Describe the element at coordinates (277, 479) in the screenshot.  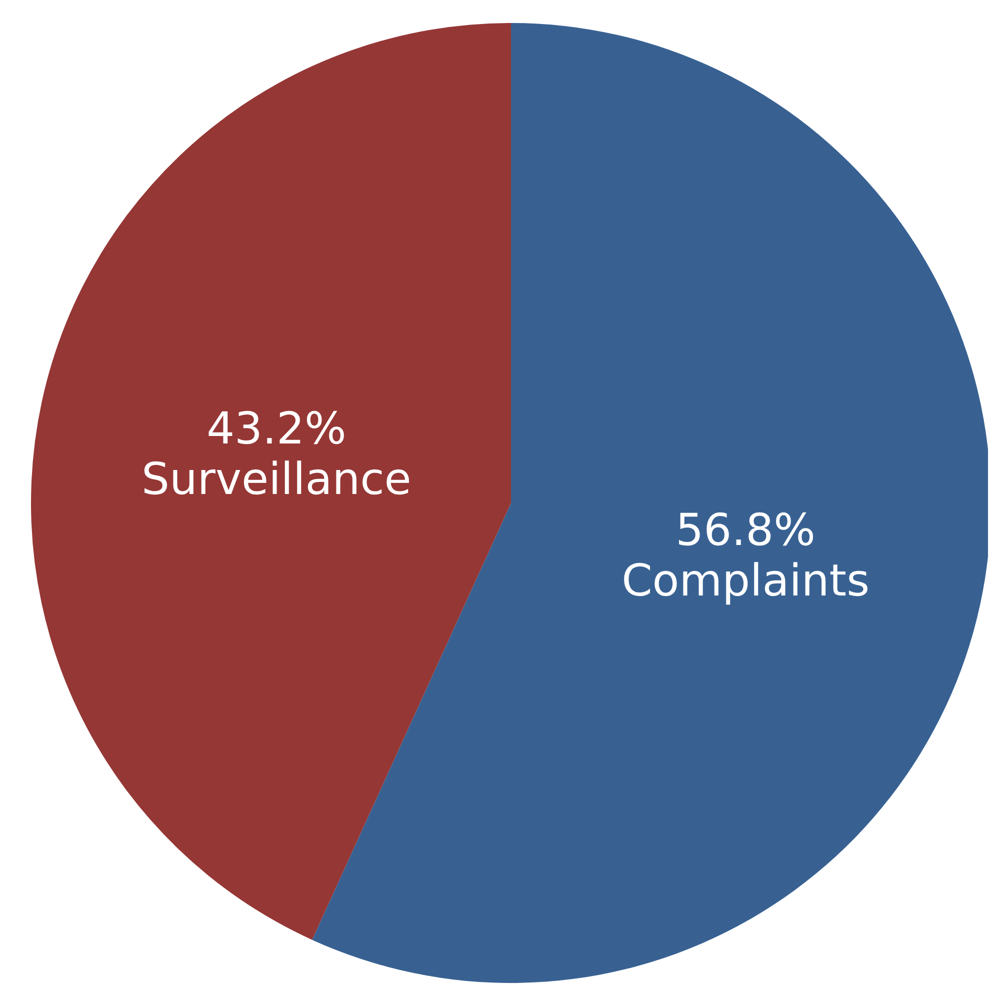
I see `slice-label: Surveillance` at that location.